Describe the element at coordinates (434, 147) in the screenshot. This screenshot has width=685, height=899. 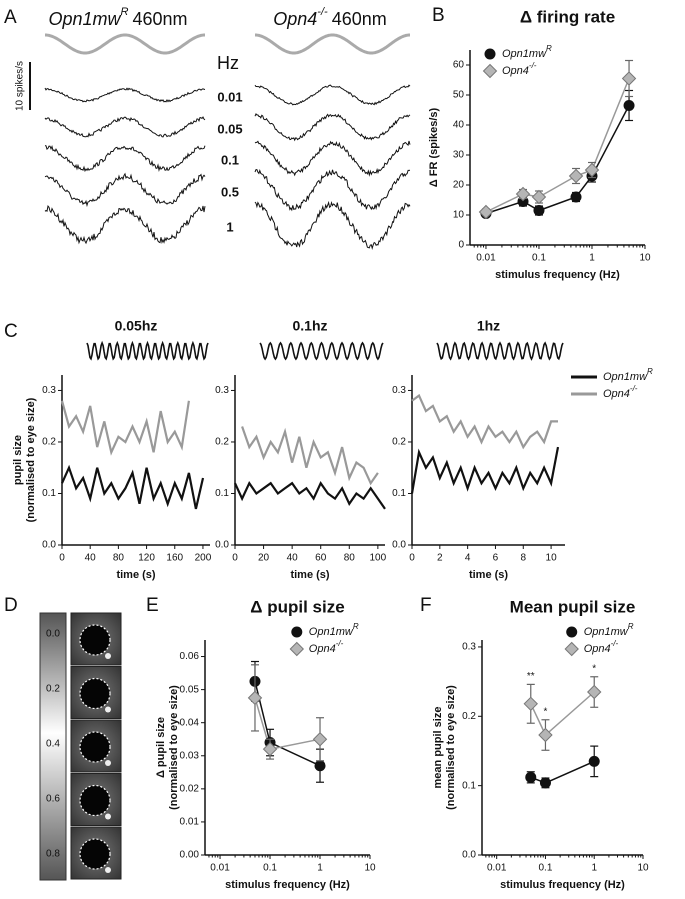
I see `y-axis-label: Δ FR (spikes/s)` at that location.